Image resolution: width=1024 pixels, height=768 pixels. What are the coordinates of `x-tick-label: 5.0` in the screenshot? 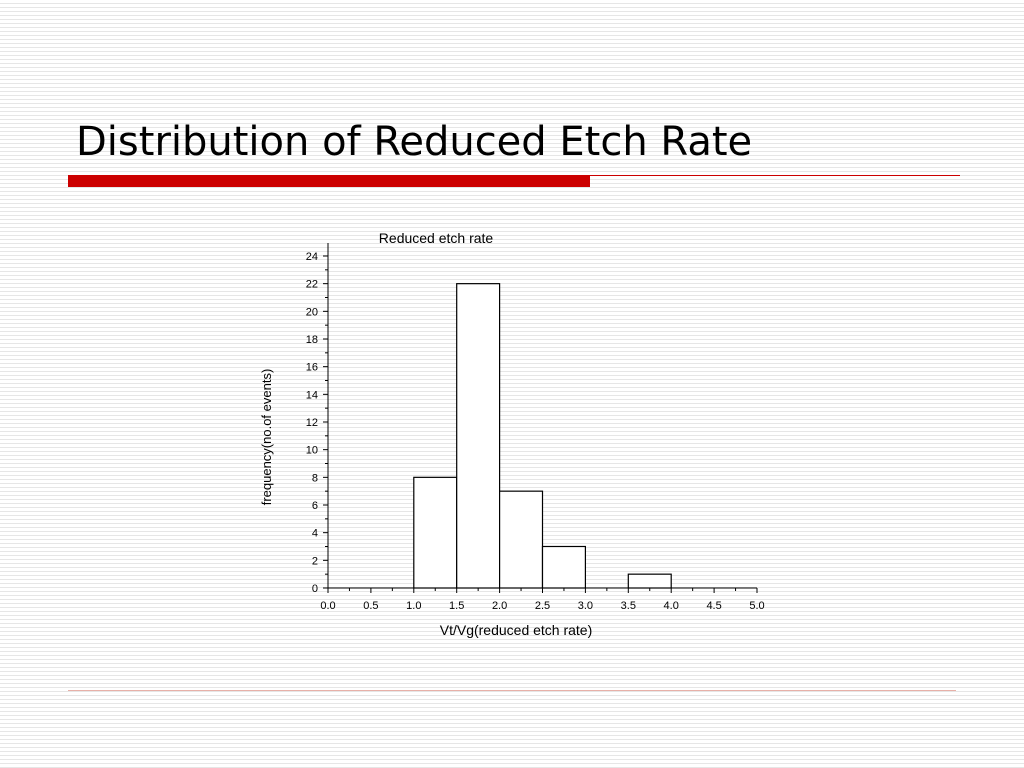 It's located at (756, 606).